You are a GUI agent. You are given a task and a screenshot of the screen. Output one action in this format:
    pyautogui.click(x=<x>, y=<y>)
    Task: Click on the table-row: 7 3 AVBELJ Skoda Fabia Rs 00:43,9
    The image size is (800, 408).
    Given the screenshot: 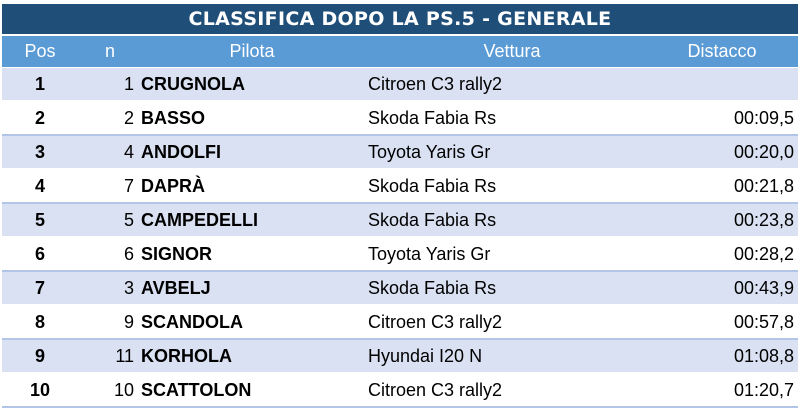 What is the action you would take?
    pyautogui.click(x=400, y=289)
    